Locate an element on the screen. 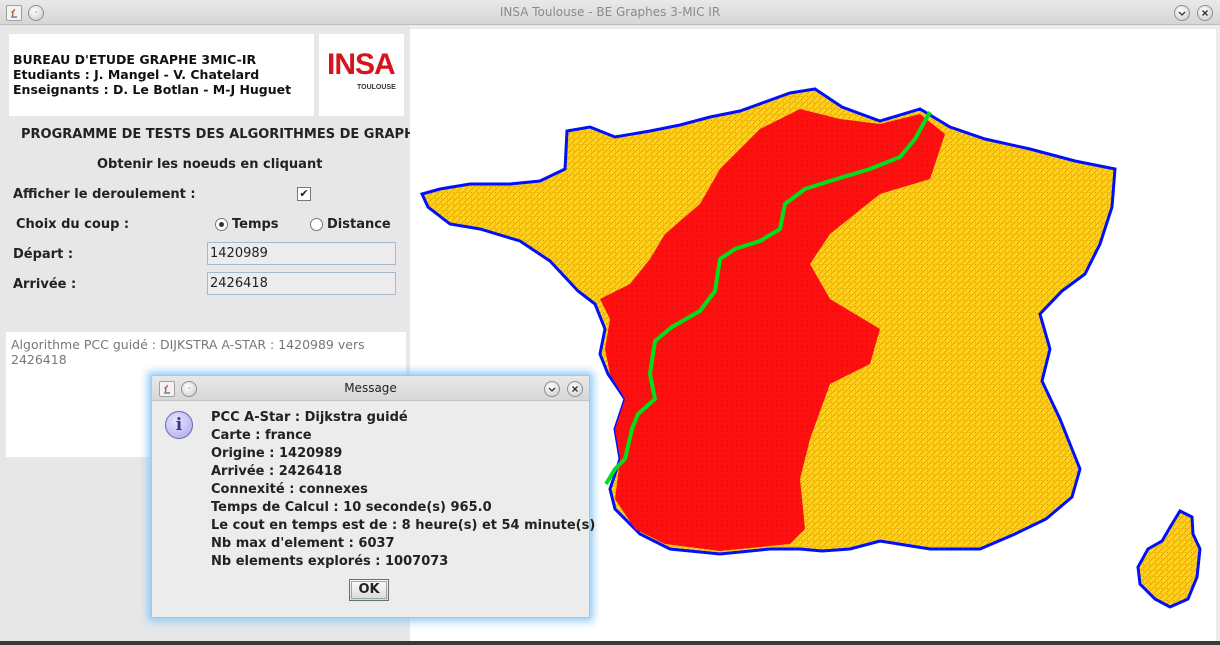  dialog-menu-button: · is located at coordinates (189, 389).